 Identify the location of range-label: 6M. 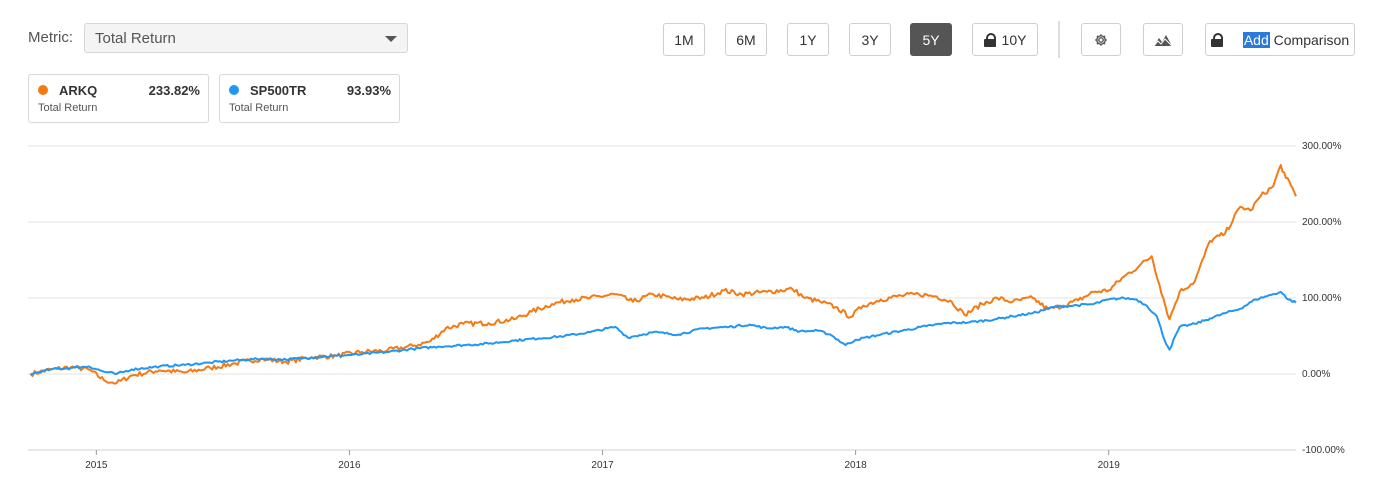
(746, 39).